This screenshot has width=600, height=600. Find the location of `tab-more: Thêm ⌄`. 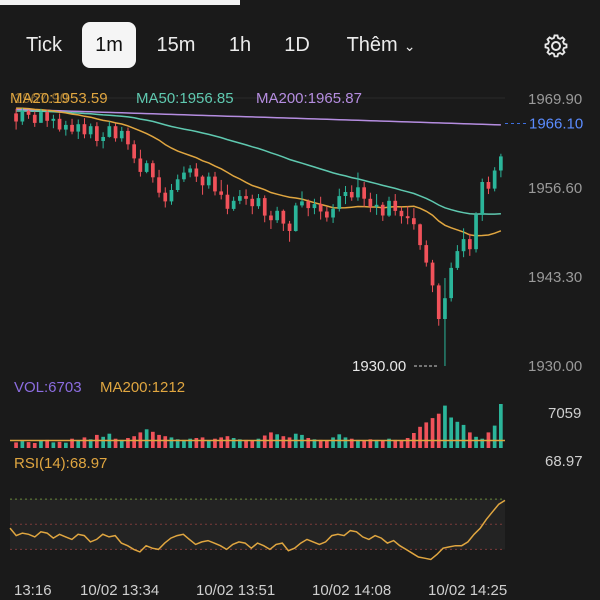

tab-more: Thêm ⌄ is located at coordinates (381, 45).